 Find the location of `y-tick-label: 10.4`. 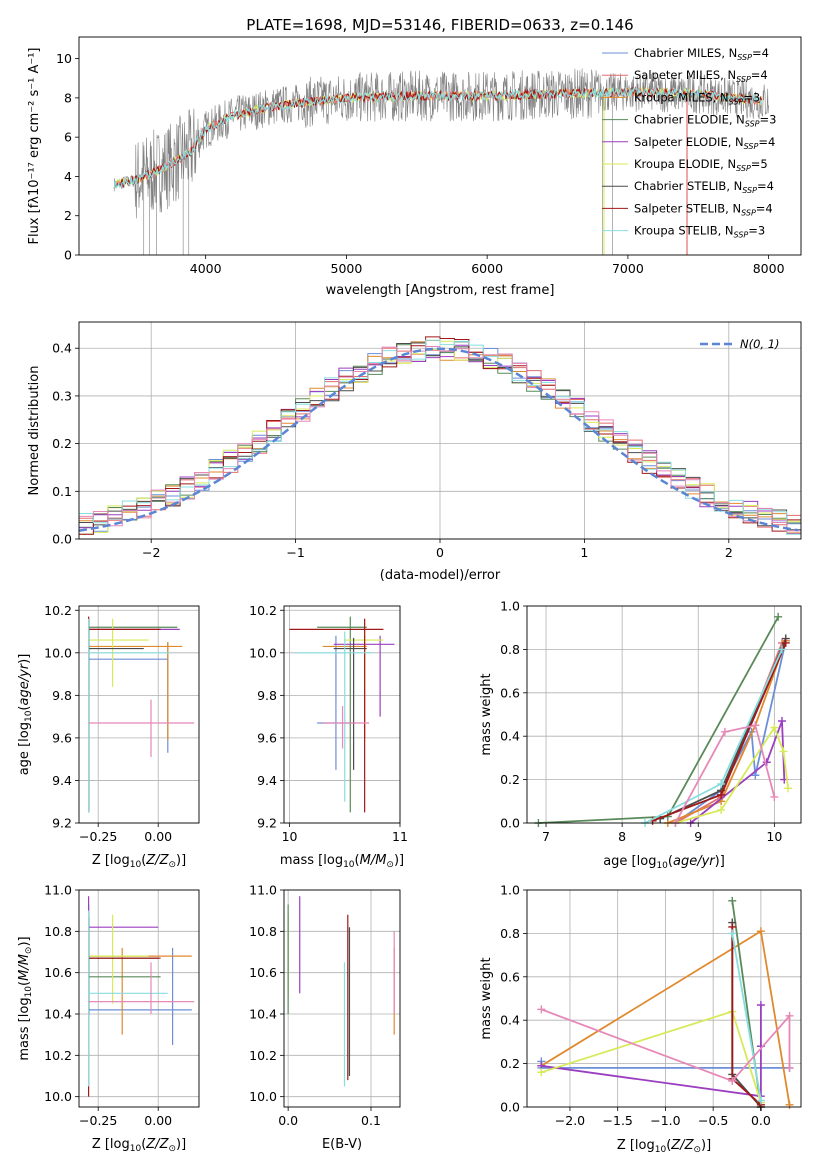

y-tick-label: 10.4 is located at coordinates (58, 1014).